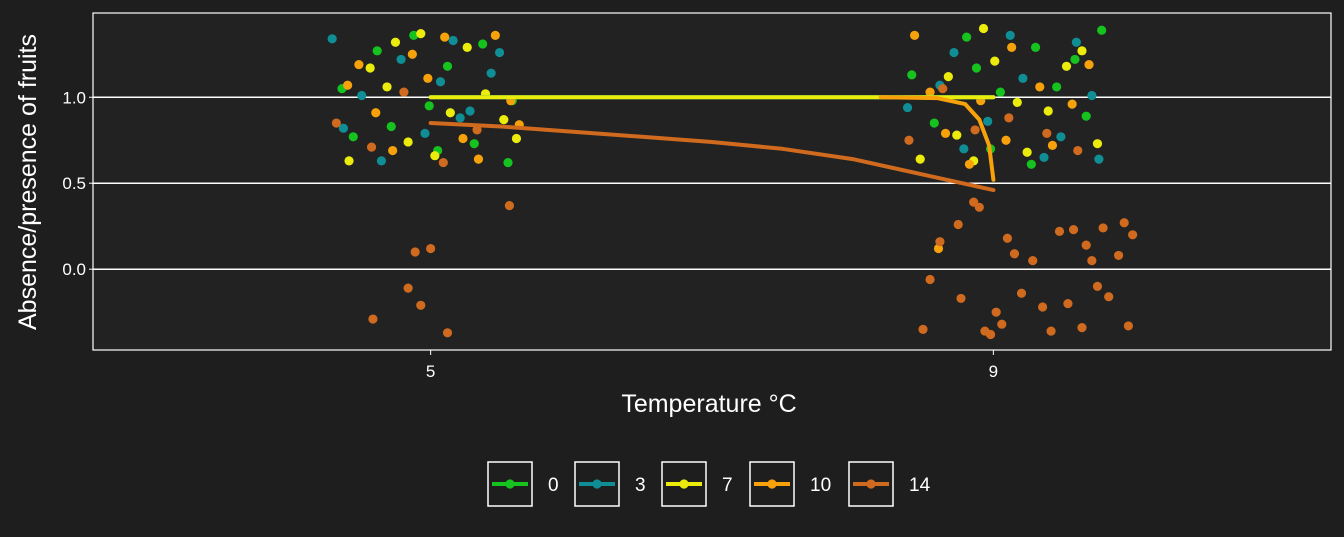 The width and height of the screenshot is (1344, 537). I want to click on legend-label: 0, so click(553, 485).